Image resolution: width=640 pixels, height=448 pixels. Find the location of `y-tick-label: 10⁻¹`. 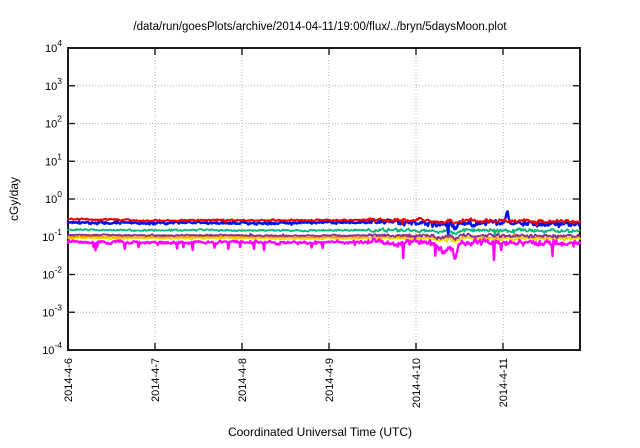

y-tick-label: 10⁻¹ is located at coordinates (52, 235).